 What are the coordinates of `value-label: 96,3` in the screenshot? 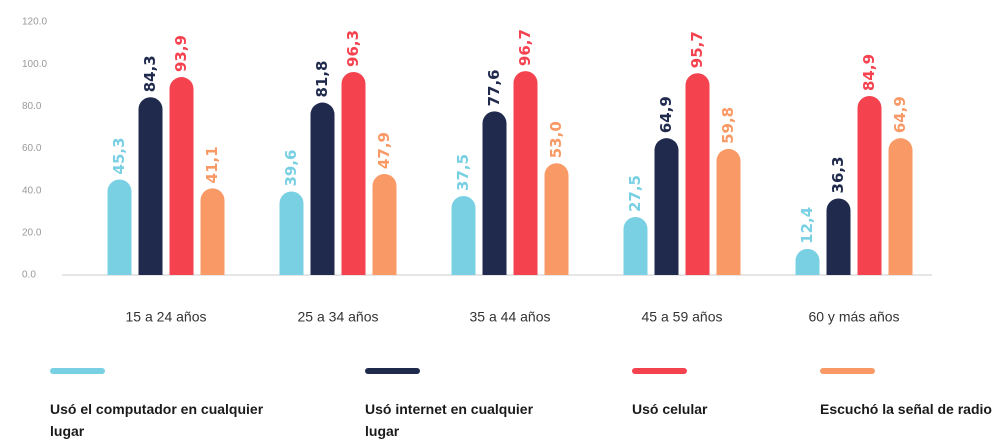 It's located at (353, 48).